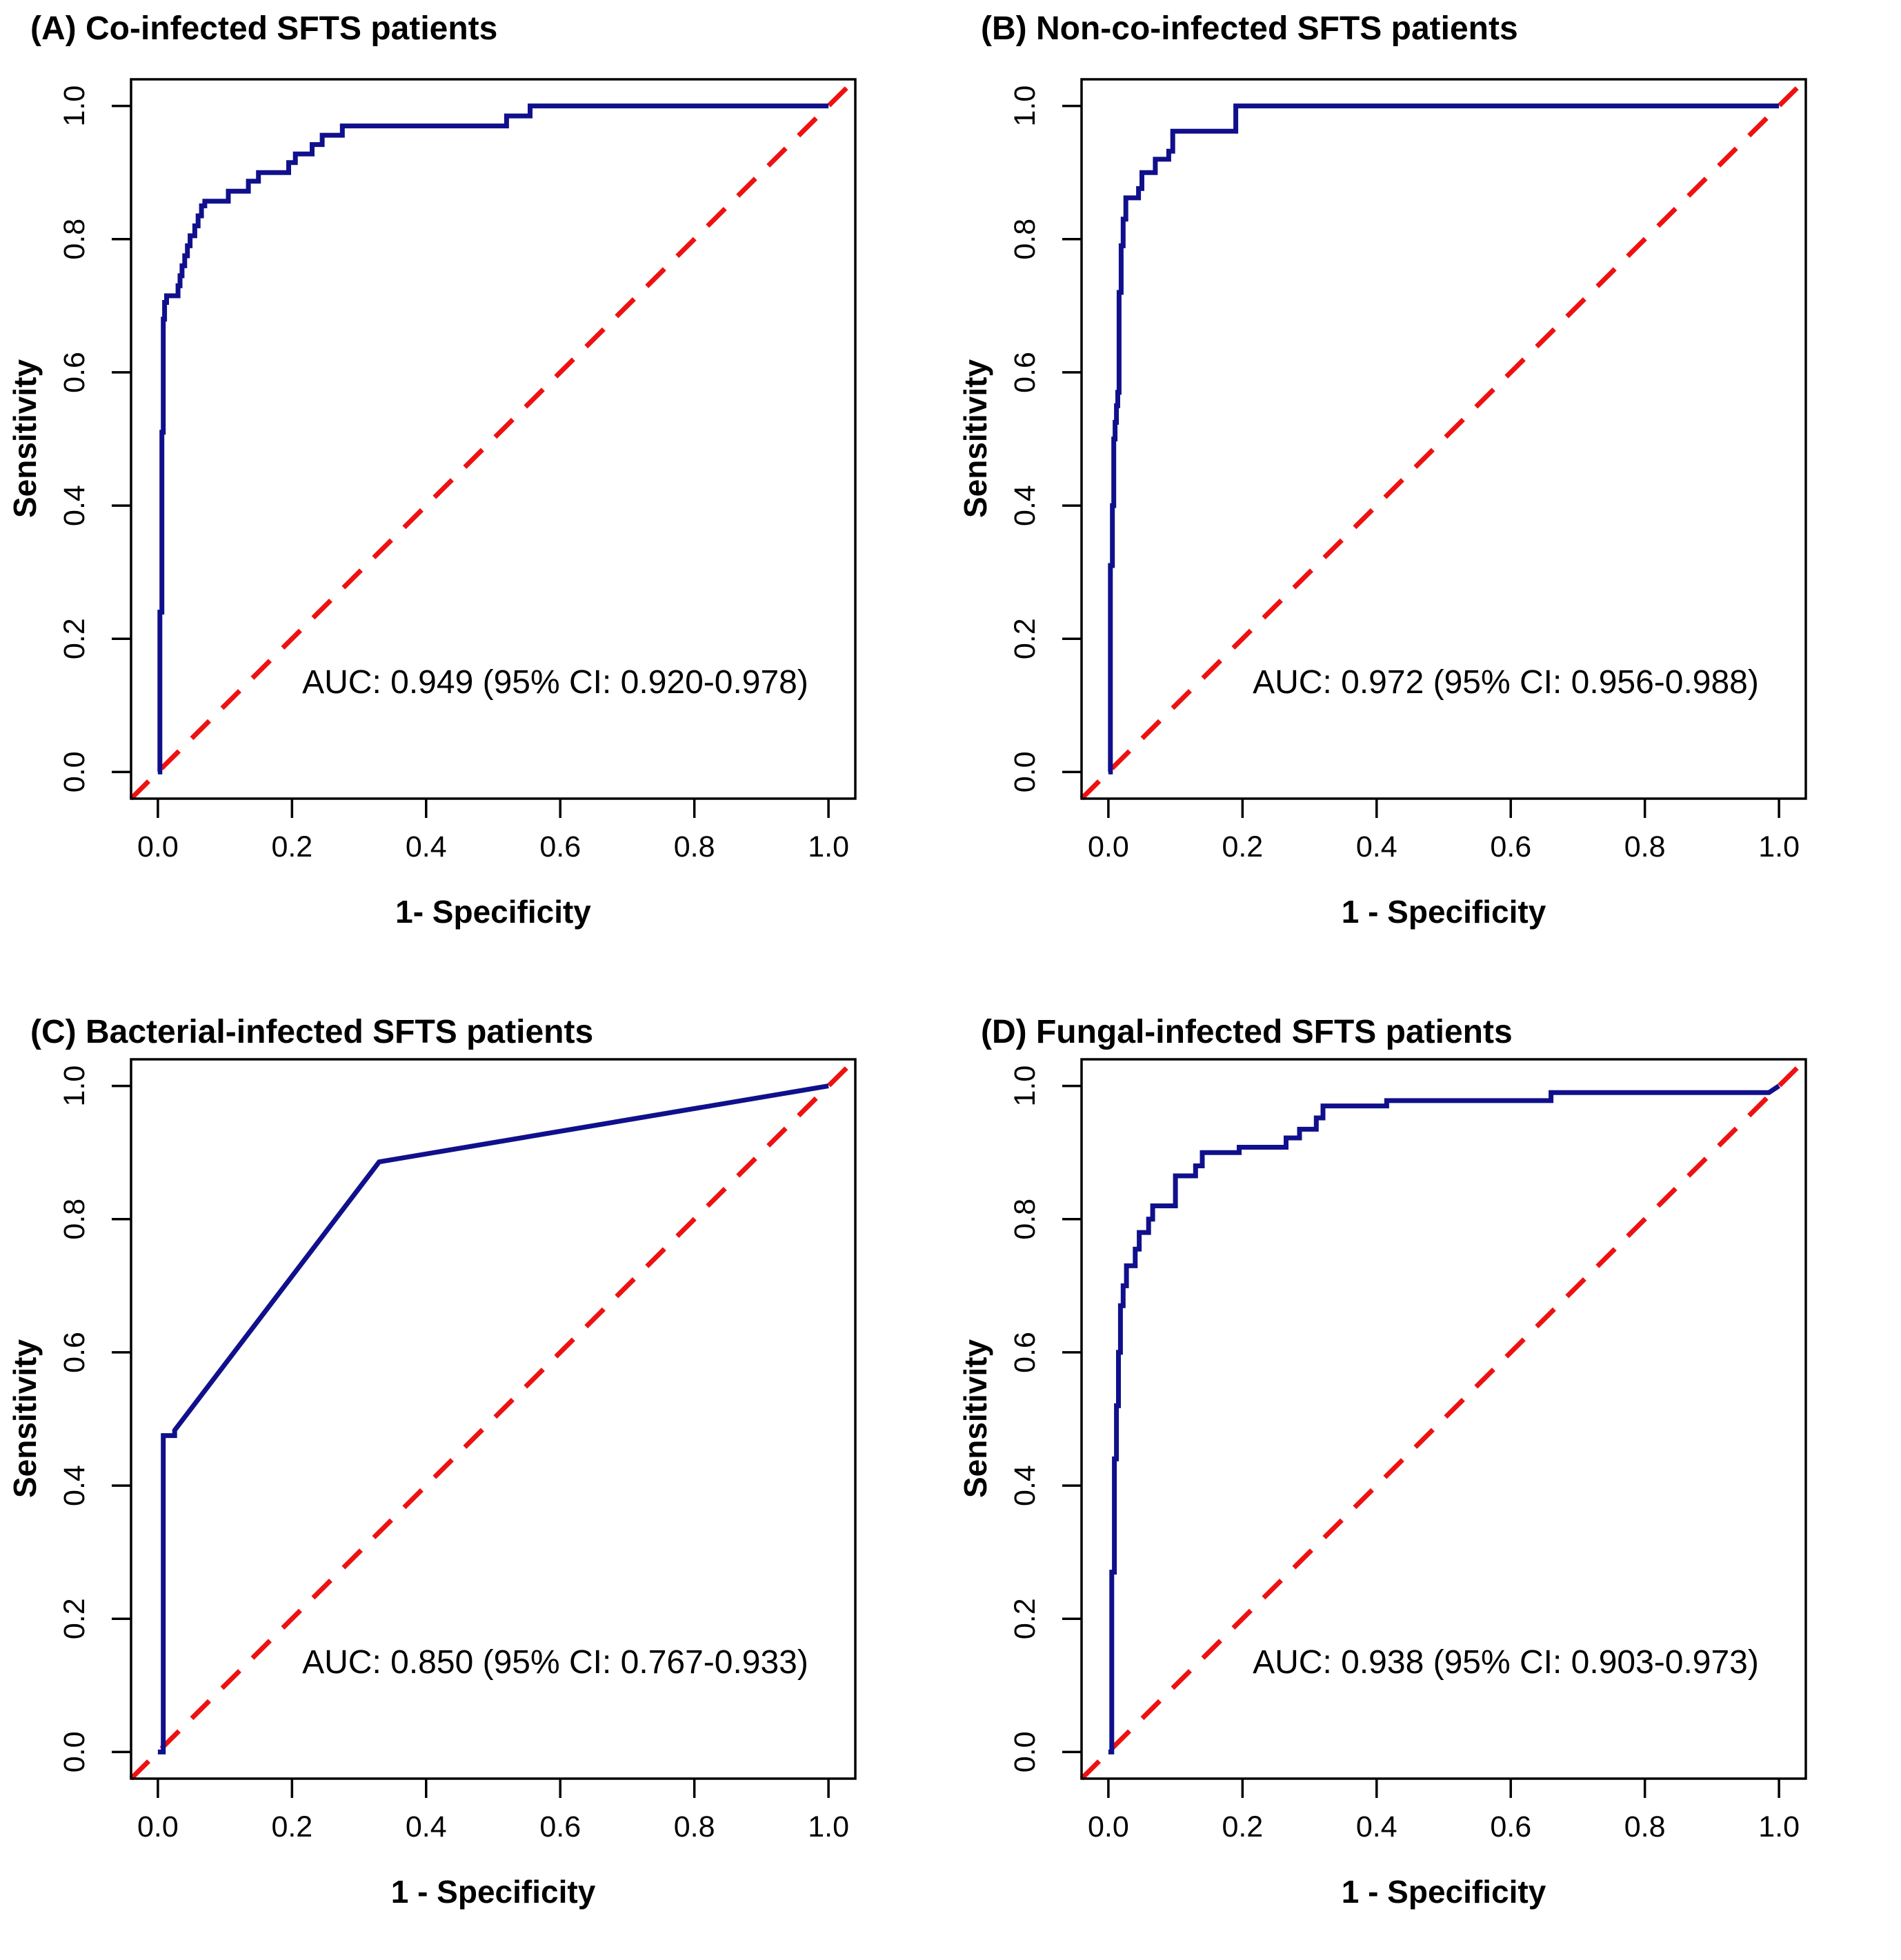 The height and width of the screenshot is (1960, 1901). Describe the element at coordinates (1506, 1662) in the screenshot. I see `auc-annotation: AUC: 0.938 (95% CI: 0.903-0.973)` at that location.